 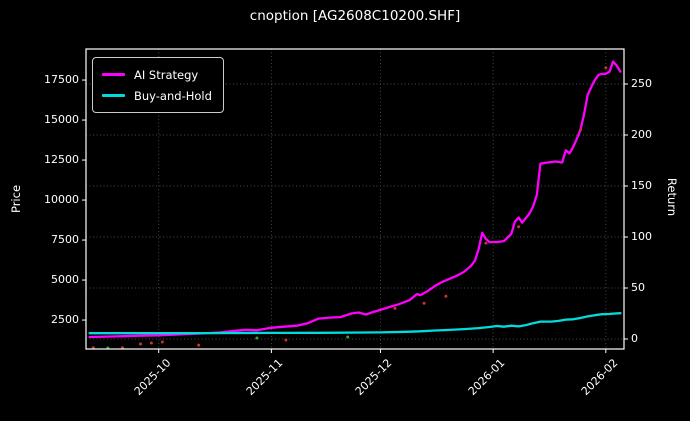 I want to click on y-tick-label-left: 17500, so click(x=61, y=80).